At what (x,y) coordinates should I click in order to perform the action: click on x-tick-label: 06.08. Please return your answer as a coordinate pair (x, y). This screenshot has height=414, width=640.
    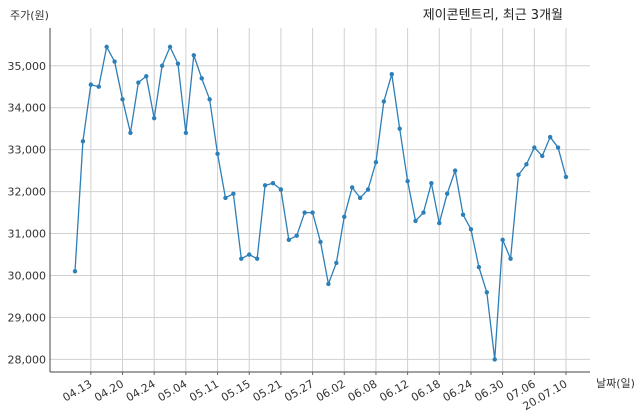
    Looking at the image, I should click on (363, 390).